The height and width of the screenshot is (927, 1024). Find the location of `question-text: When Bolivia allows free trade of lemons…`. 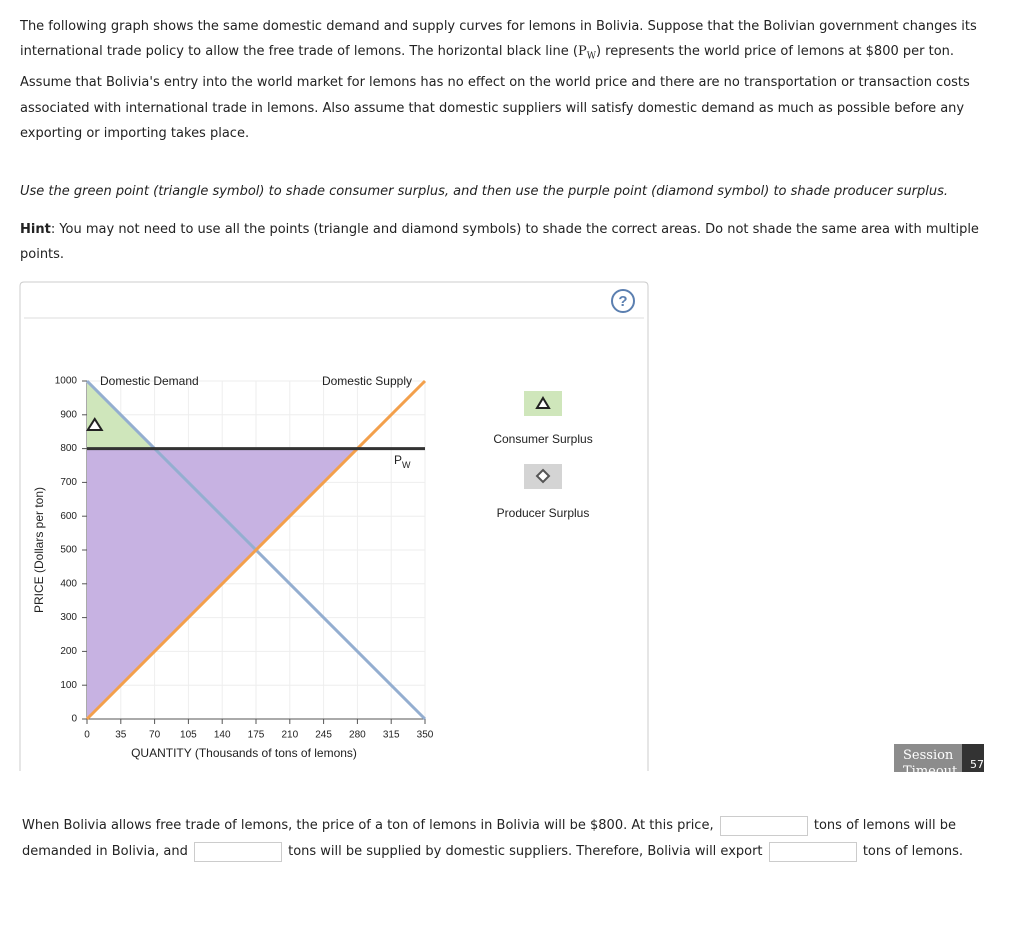

question-text: When Bolivia allows free trade of lemons… is located at coordinates (368, 825).